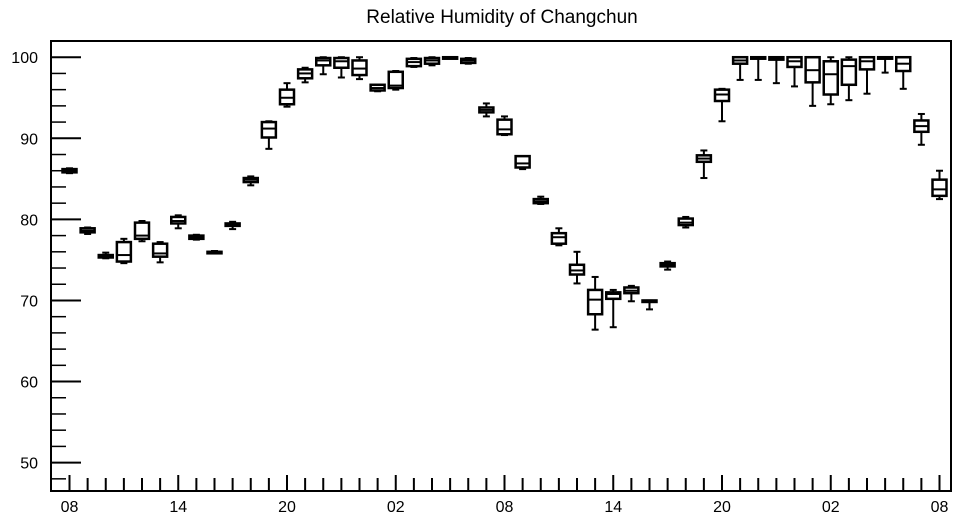 The height and width of the screenshot is (520, 957). I want to click on y-tick-label: 50, so click(29, 464).